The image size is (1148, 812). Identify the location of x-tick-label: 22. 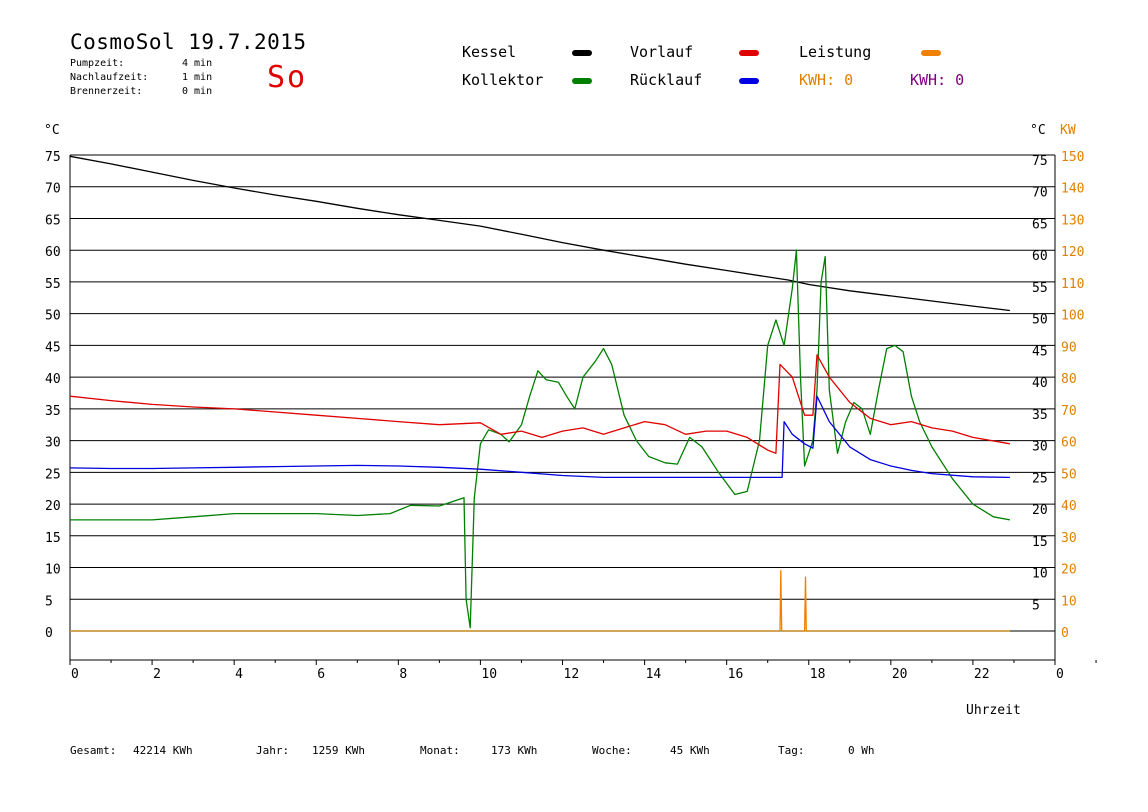
(982, 674).